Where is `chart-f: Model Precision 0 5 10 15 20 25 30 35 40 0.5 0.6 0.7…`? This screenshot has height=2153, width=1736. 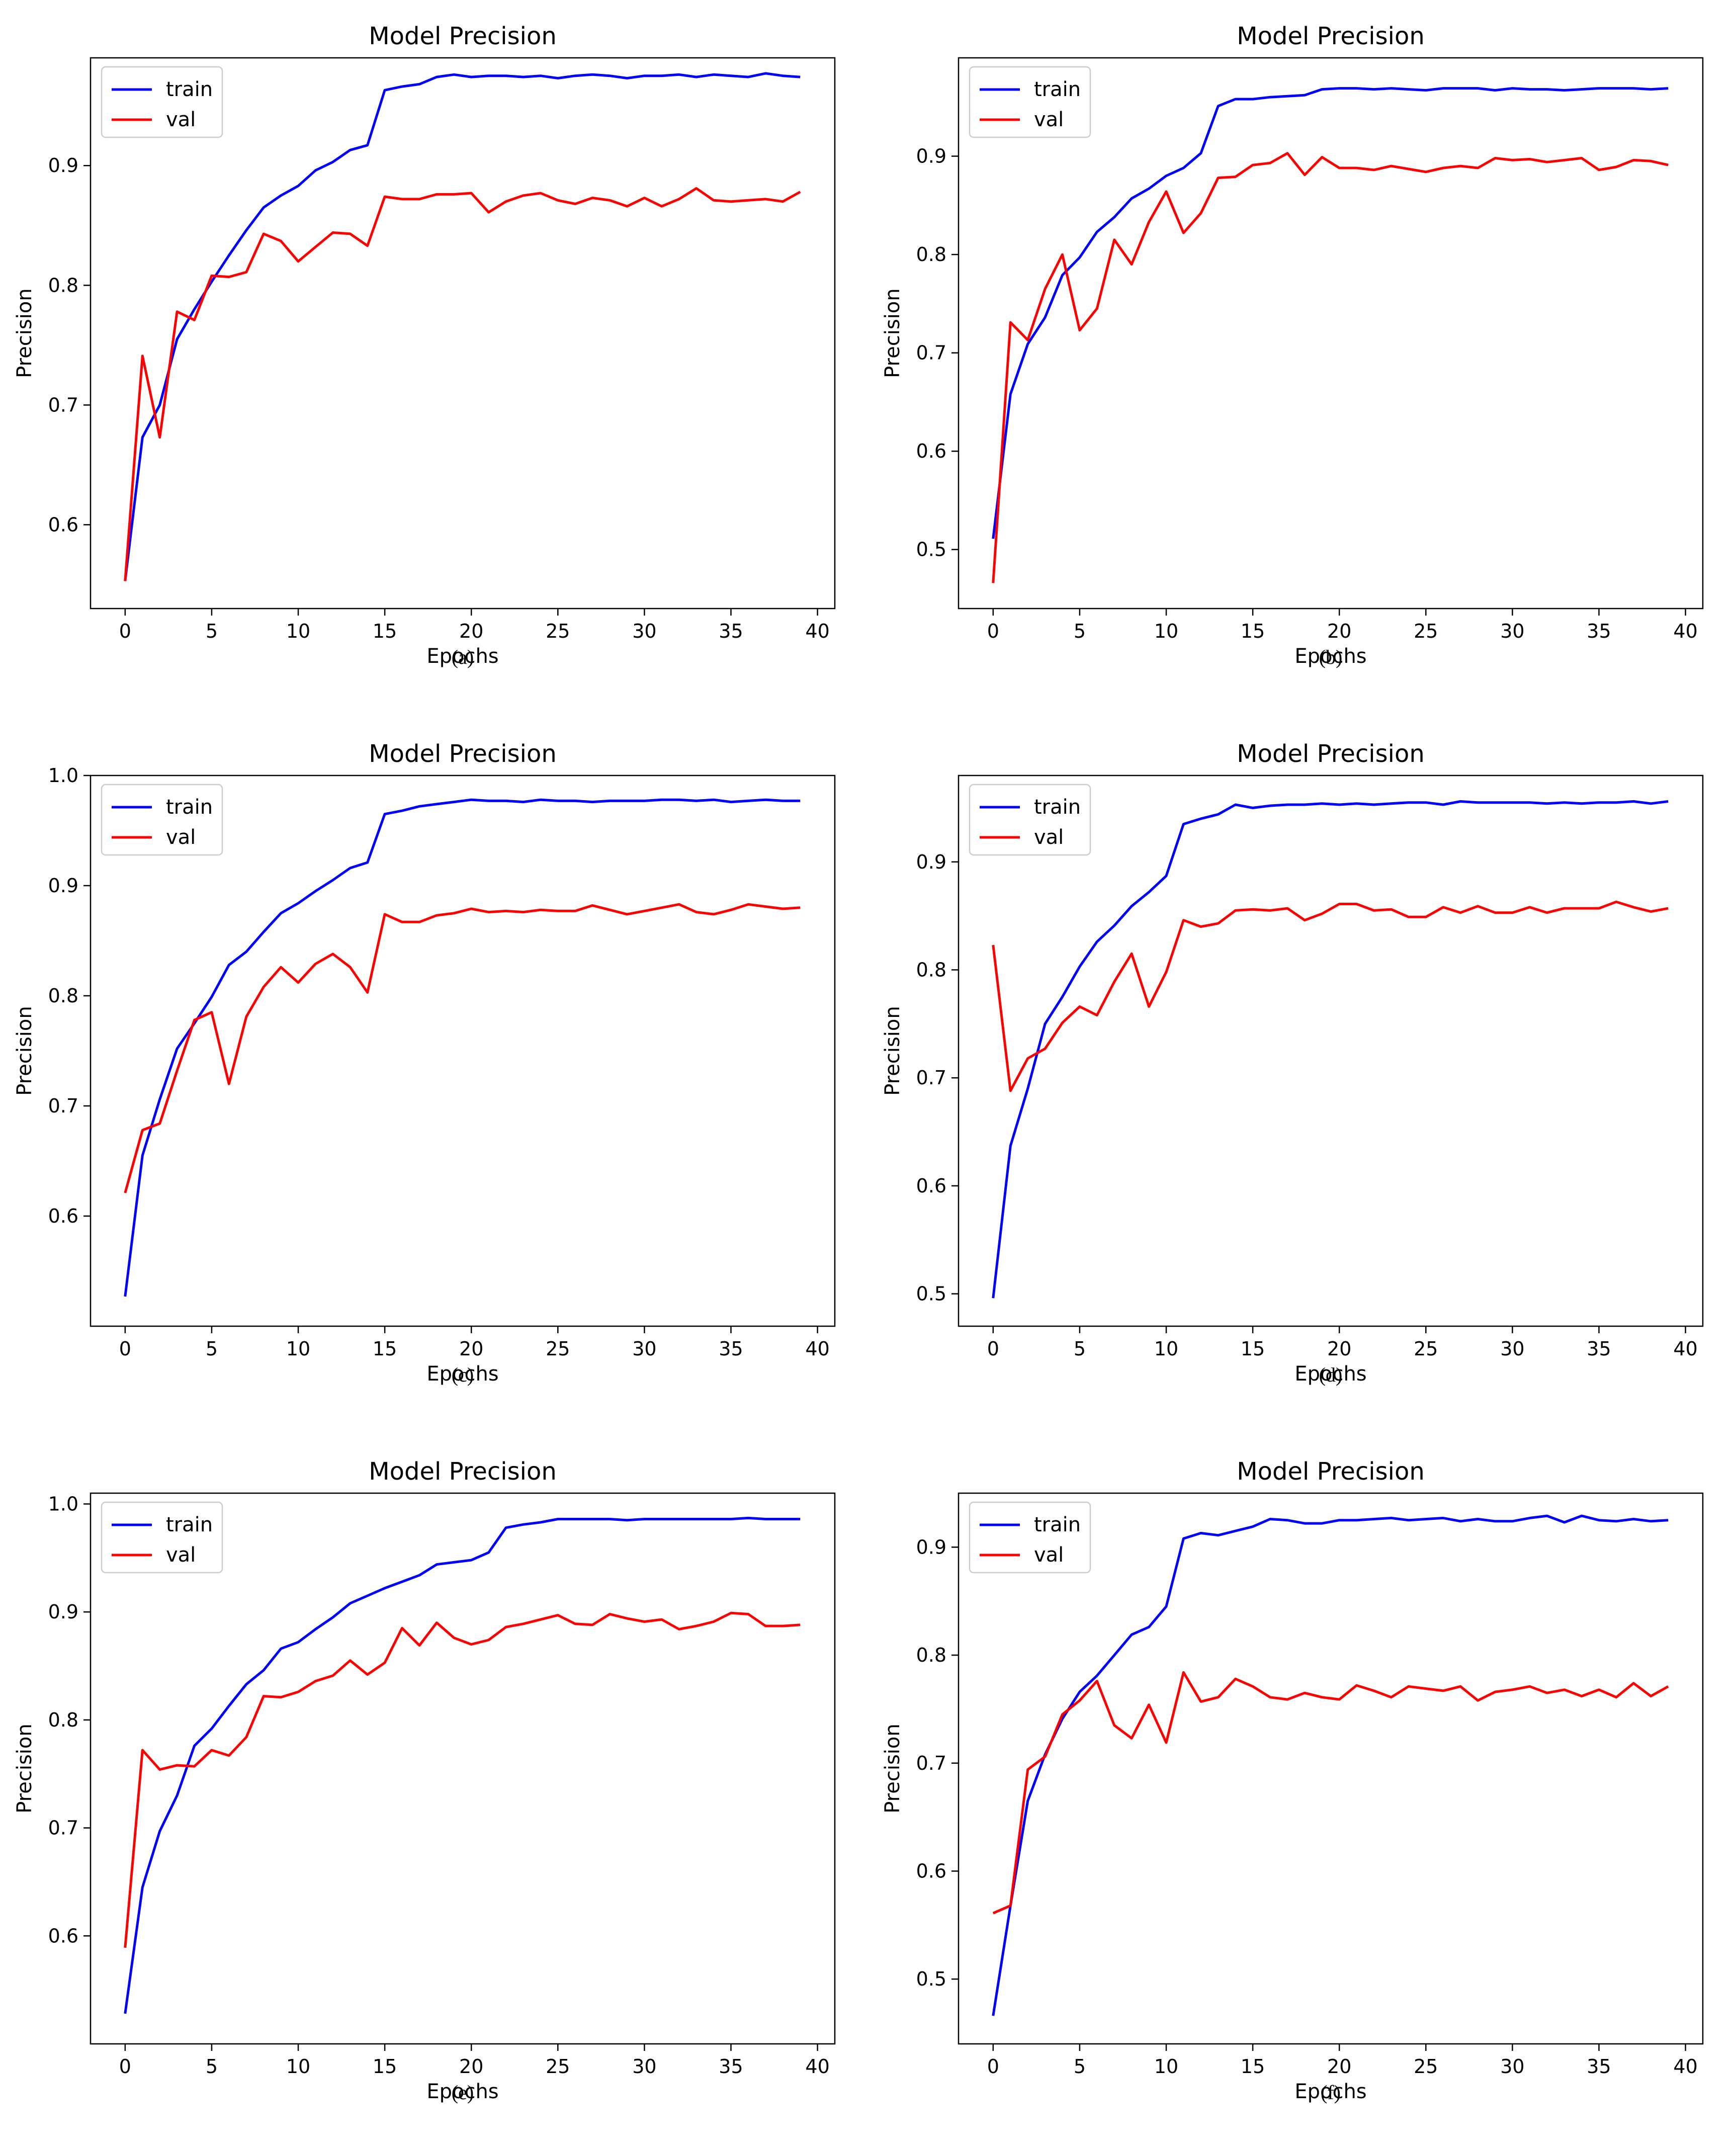
chart-f: Model Precision 0 5 10 15 20 25 30 35 40 0.5 0.6 0.7… is located at coordinates (1292, 1780).